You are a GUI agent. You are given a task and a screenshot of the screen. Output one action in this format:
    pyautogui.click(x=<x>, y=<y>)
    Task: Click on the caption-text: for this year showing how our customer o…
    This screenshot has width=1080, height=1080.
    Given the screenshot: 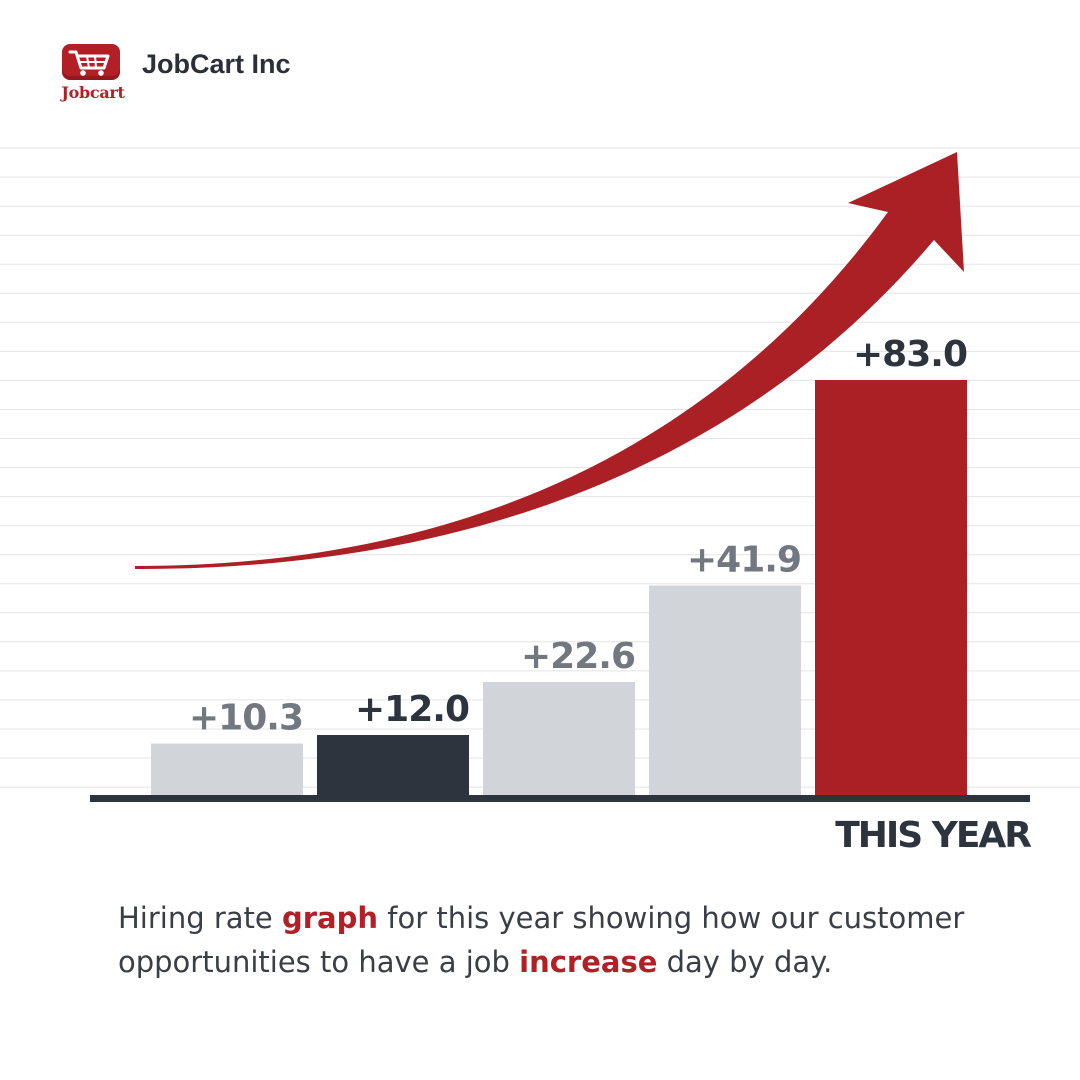 What is the action you would take?
    pyautogui.click(x=541, y=940)
    